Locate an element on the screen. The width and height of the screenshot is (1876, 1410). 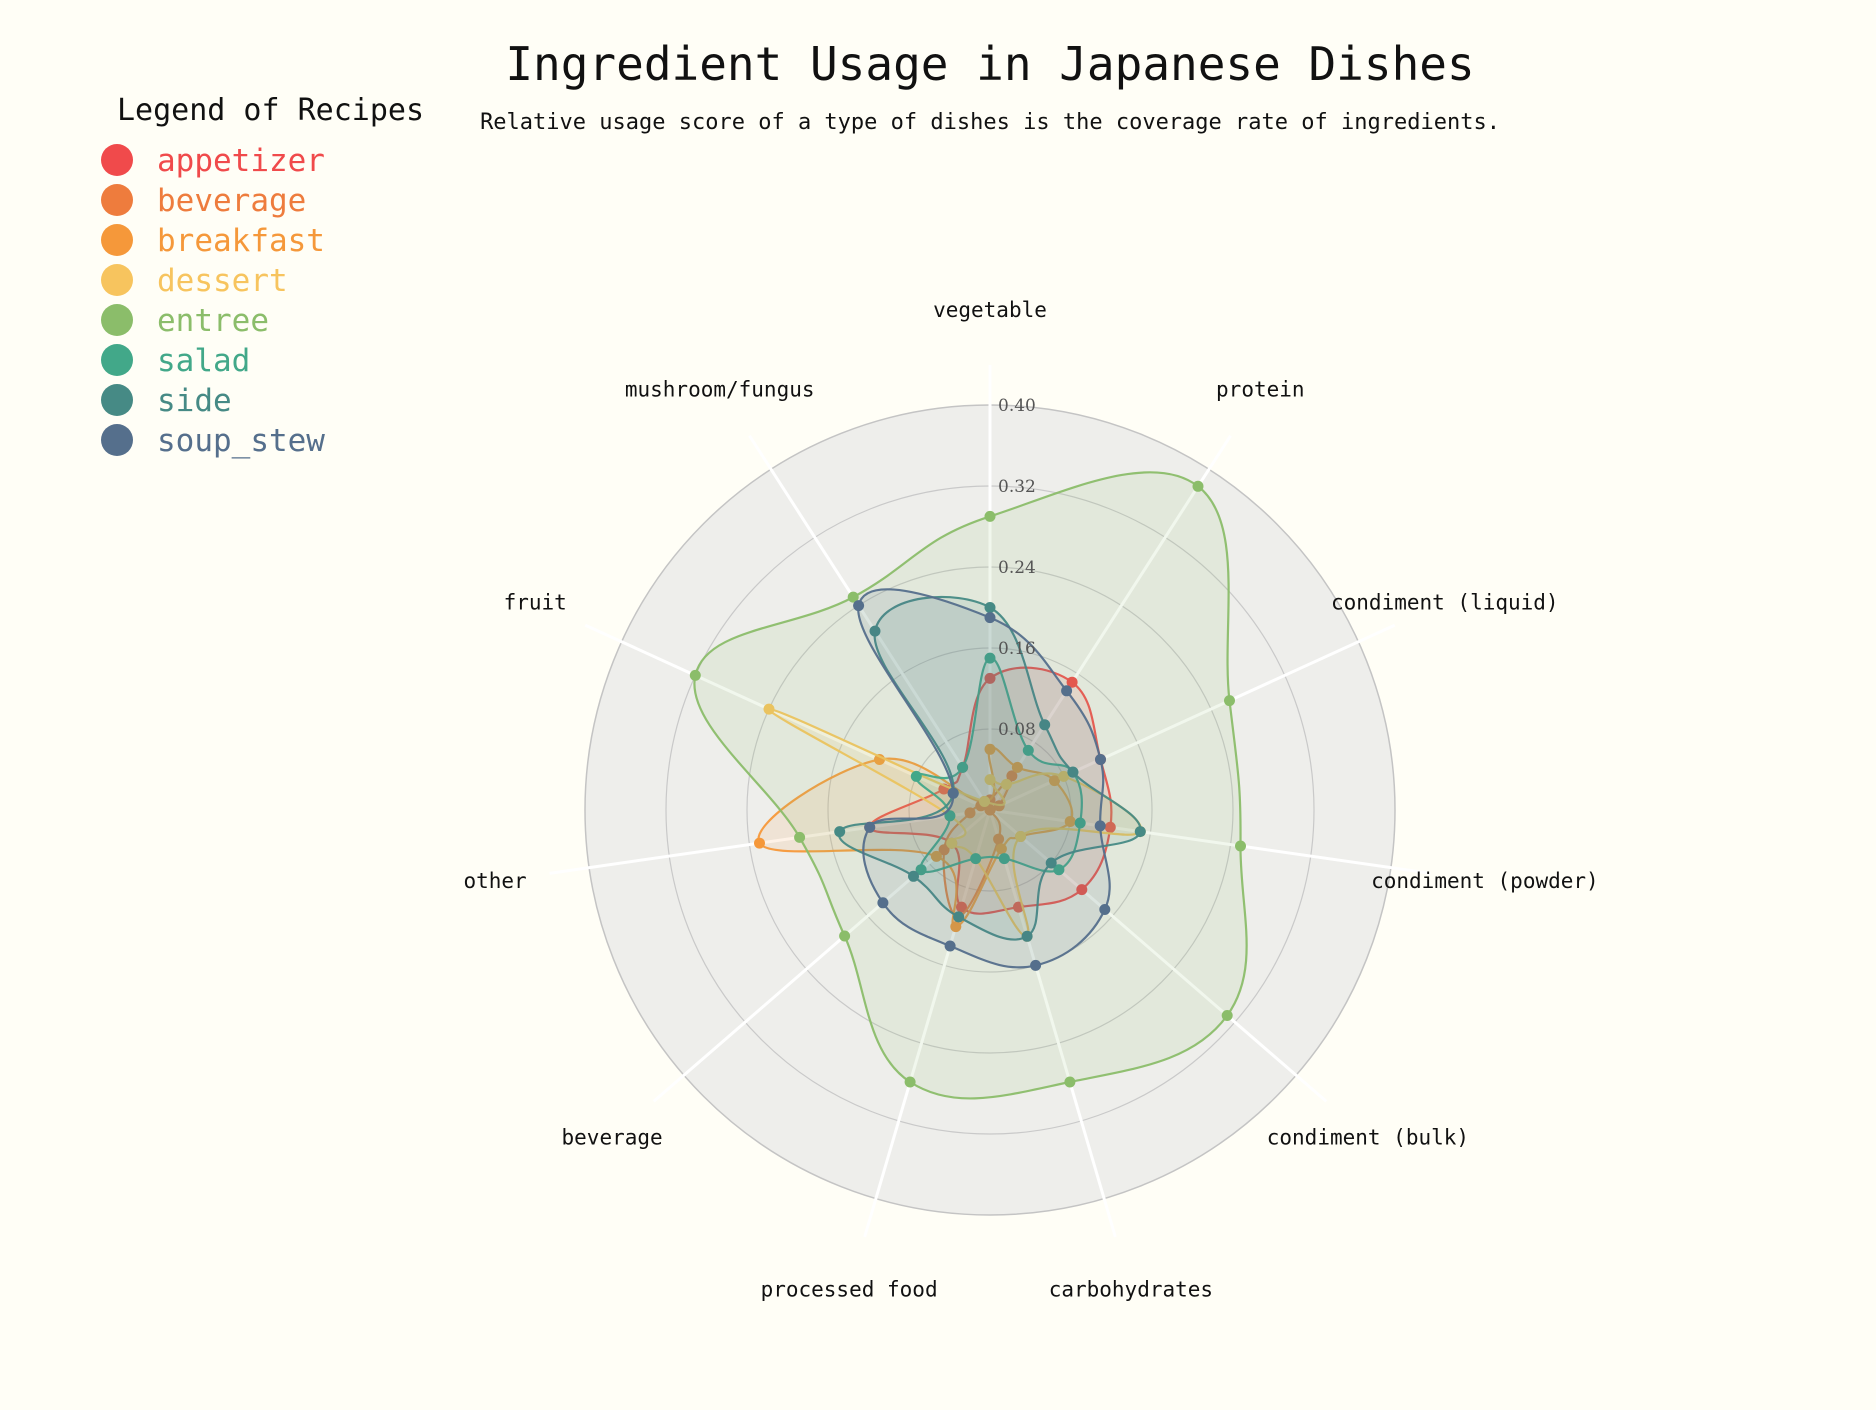
legend-item-breakfast: breakfast is located at coordinates (213, 241).